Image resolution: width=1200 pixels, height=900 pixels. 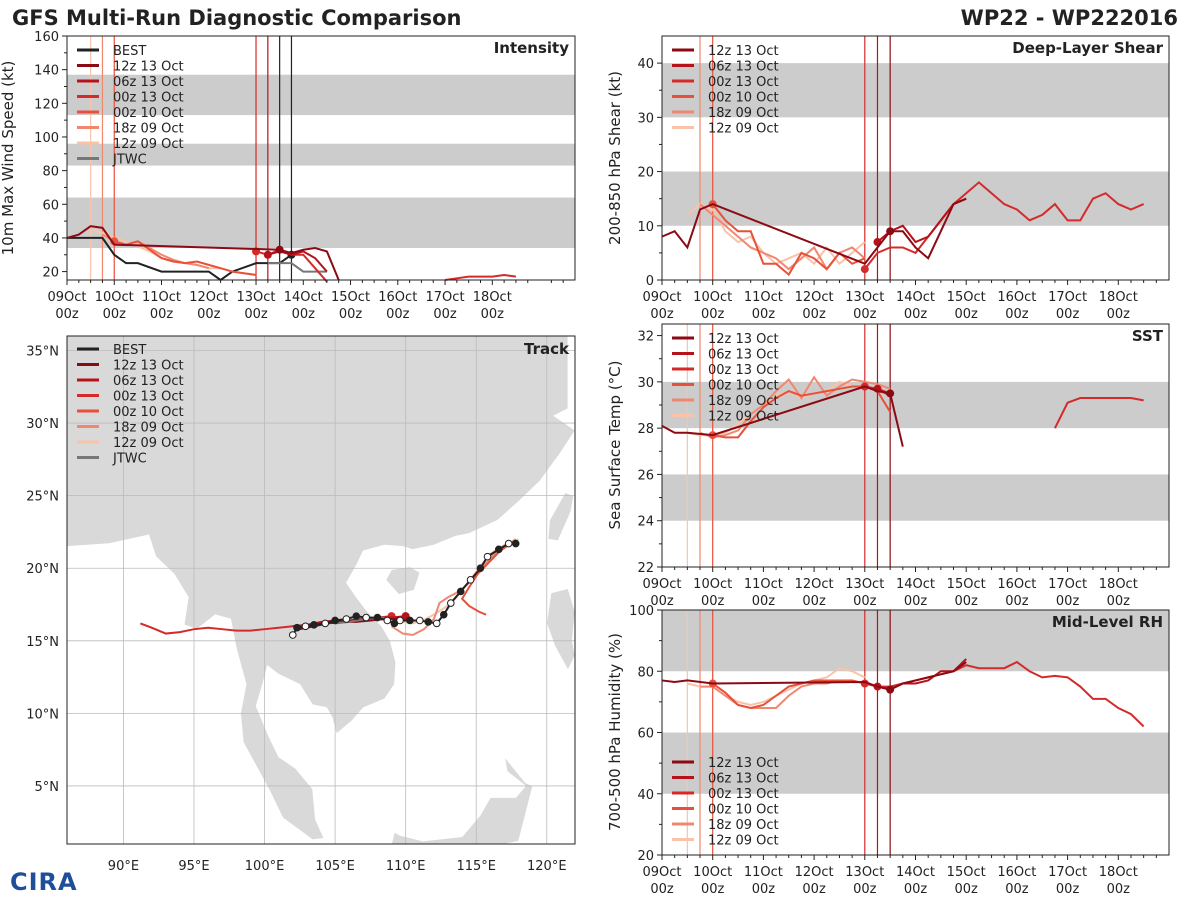 What do you see at coordinates (561, 629) in the screenshot?
I see `land-mass` at bounding box center [561, 629].